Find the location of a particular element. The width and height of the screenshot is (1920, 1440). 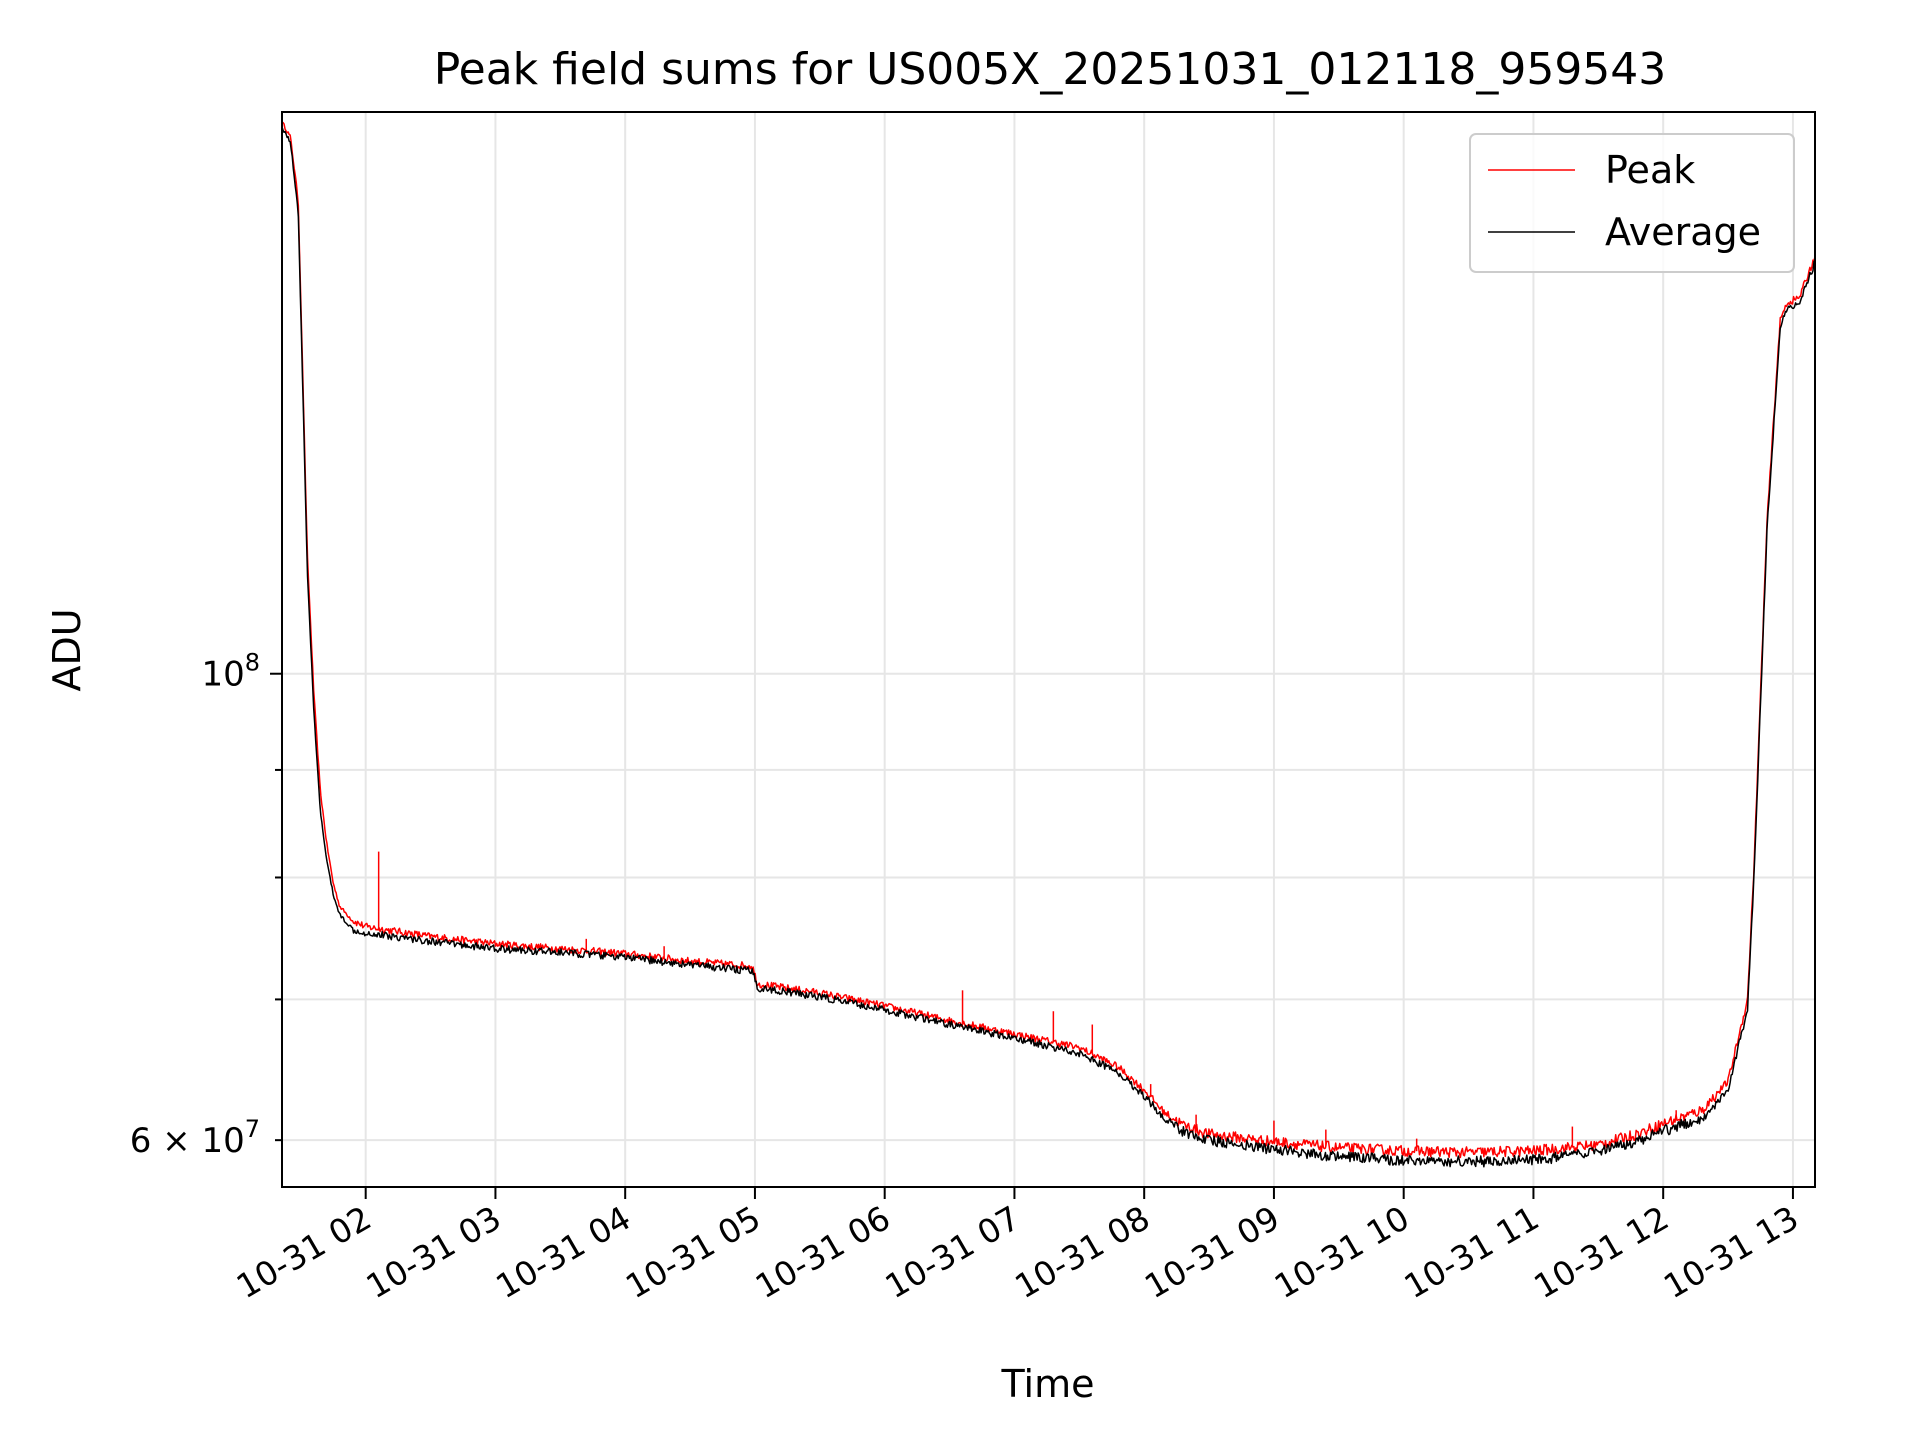

legend: Peak Average is located at coordinates (1632, 203).